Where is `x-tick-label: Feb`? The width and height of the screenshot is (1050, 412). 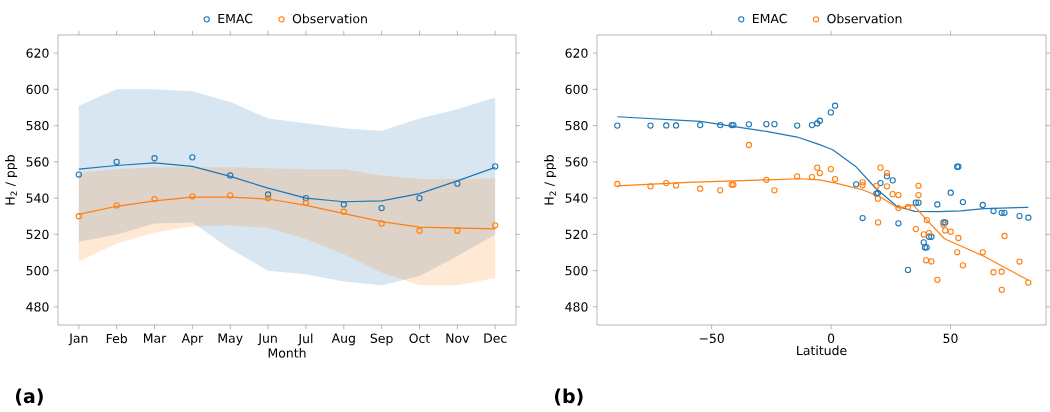 x-tick-label: Feb is located at coordinates (117, 338).